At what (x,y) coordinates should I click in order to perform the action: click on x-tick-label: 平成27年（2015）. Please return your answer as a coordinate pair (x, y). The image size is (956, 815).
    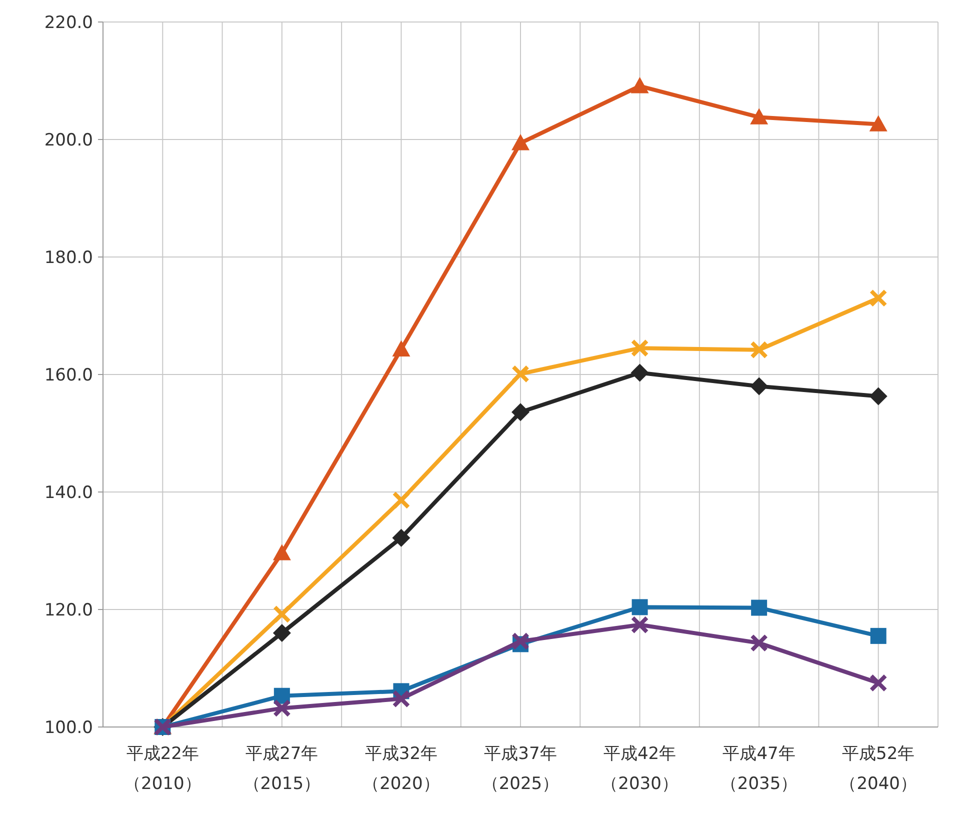
    Looking at the image, I should click on (282, 769).